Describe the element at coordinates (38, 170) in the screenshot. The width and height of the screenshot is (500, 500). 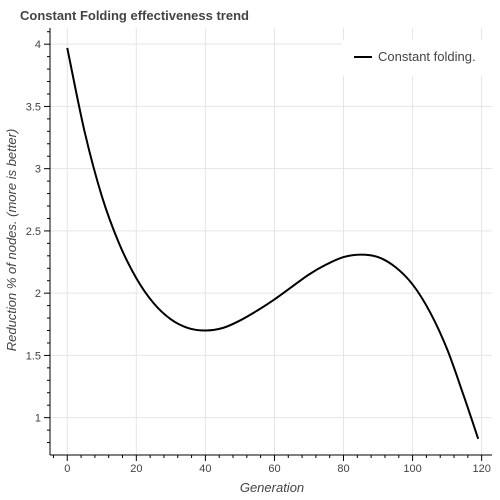
I see `y-tick-label: 3` at that location.